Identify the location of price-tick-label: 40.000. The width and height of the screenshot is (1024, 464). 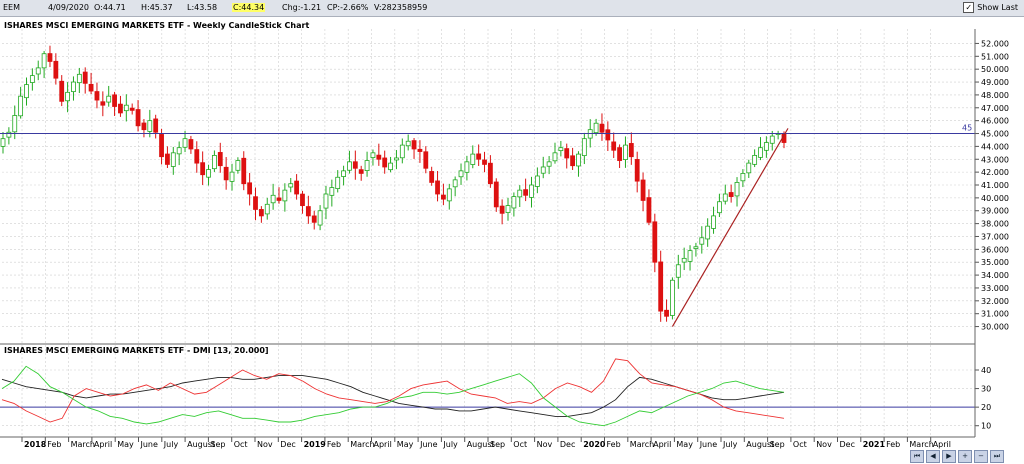
(995, 198).